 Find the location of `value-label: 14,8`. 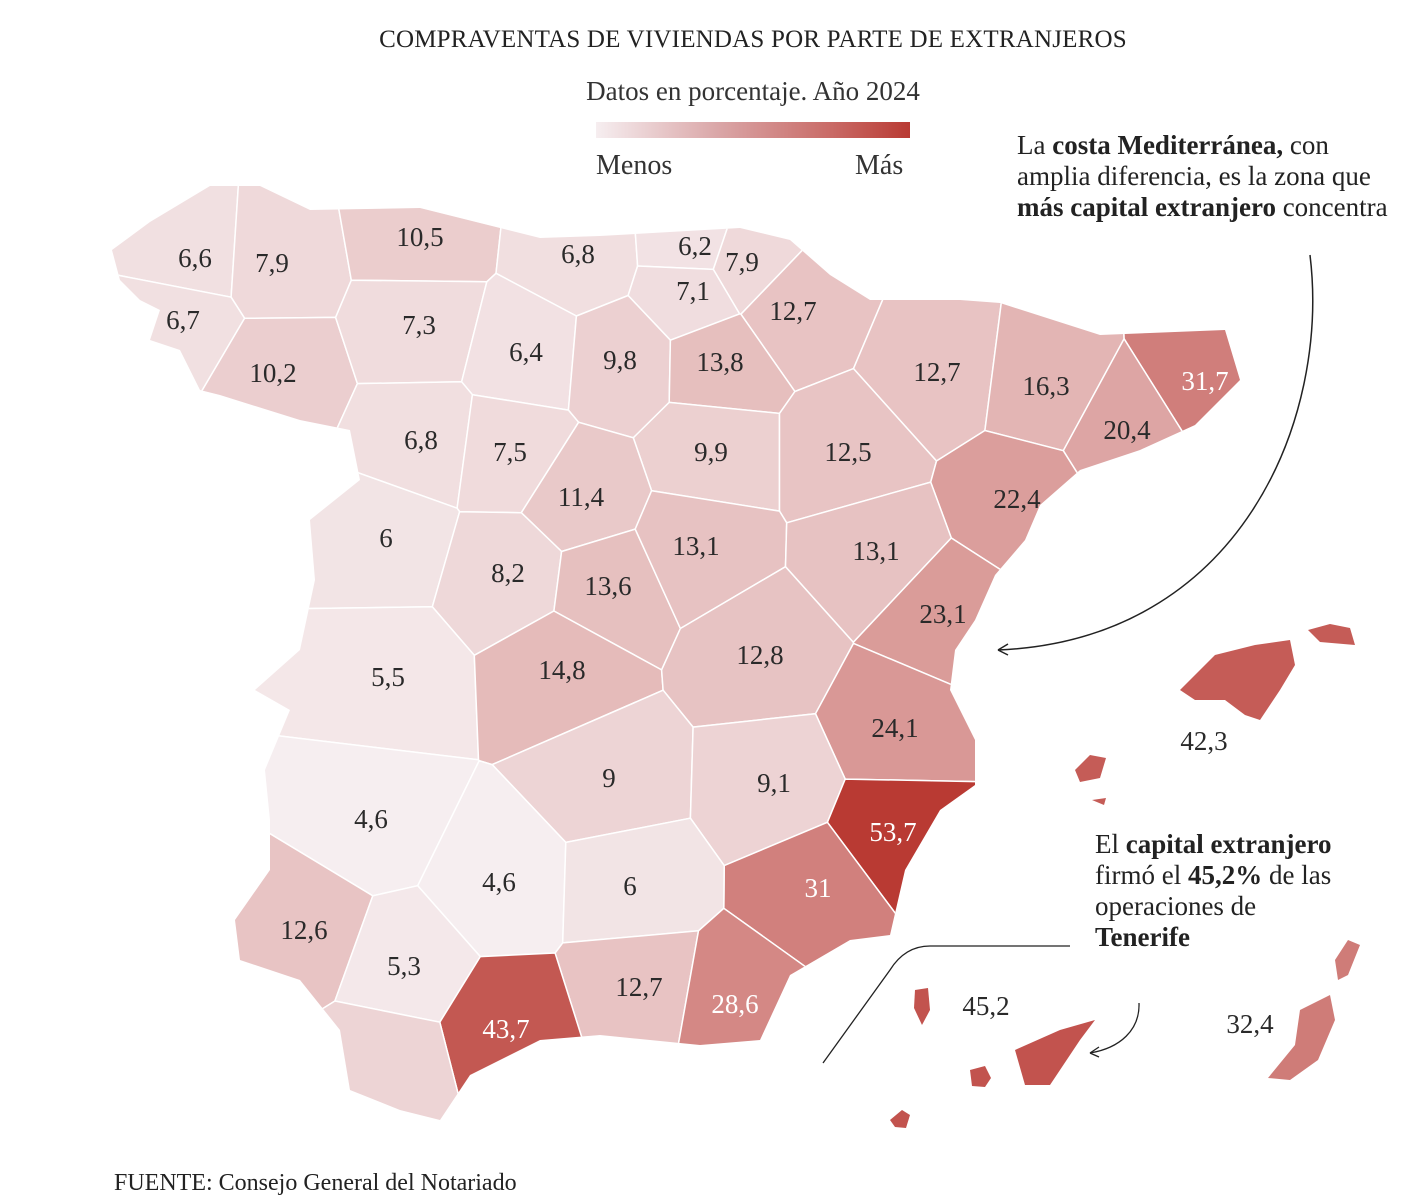

value-label: 14,8 is located at coordinates (561, 670).